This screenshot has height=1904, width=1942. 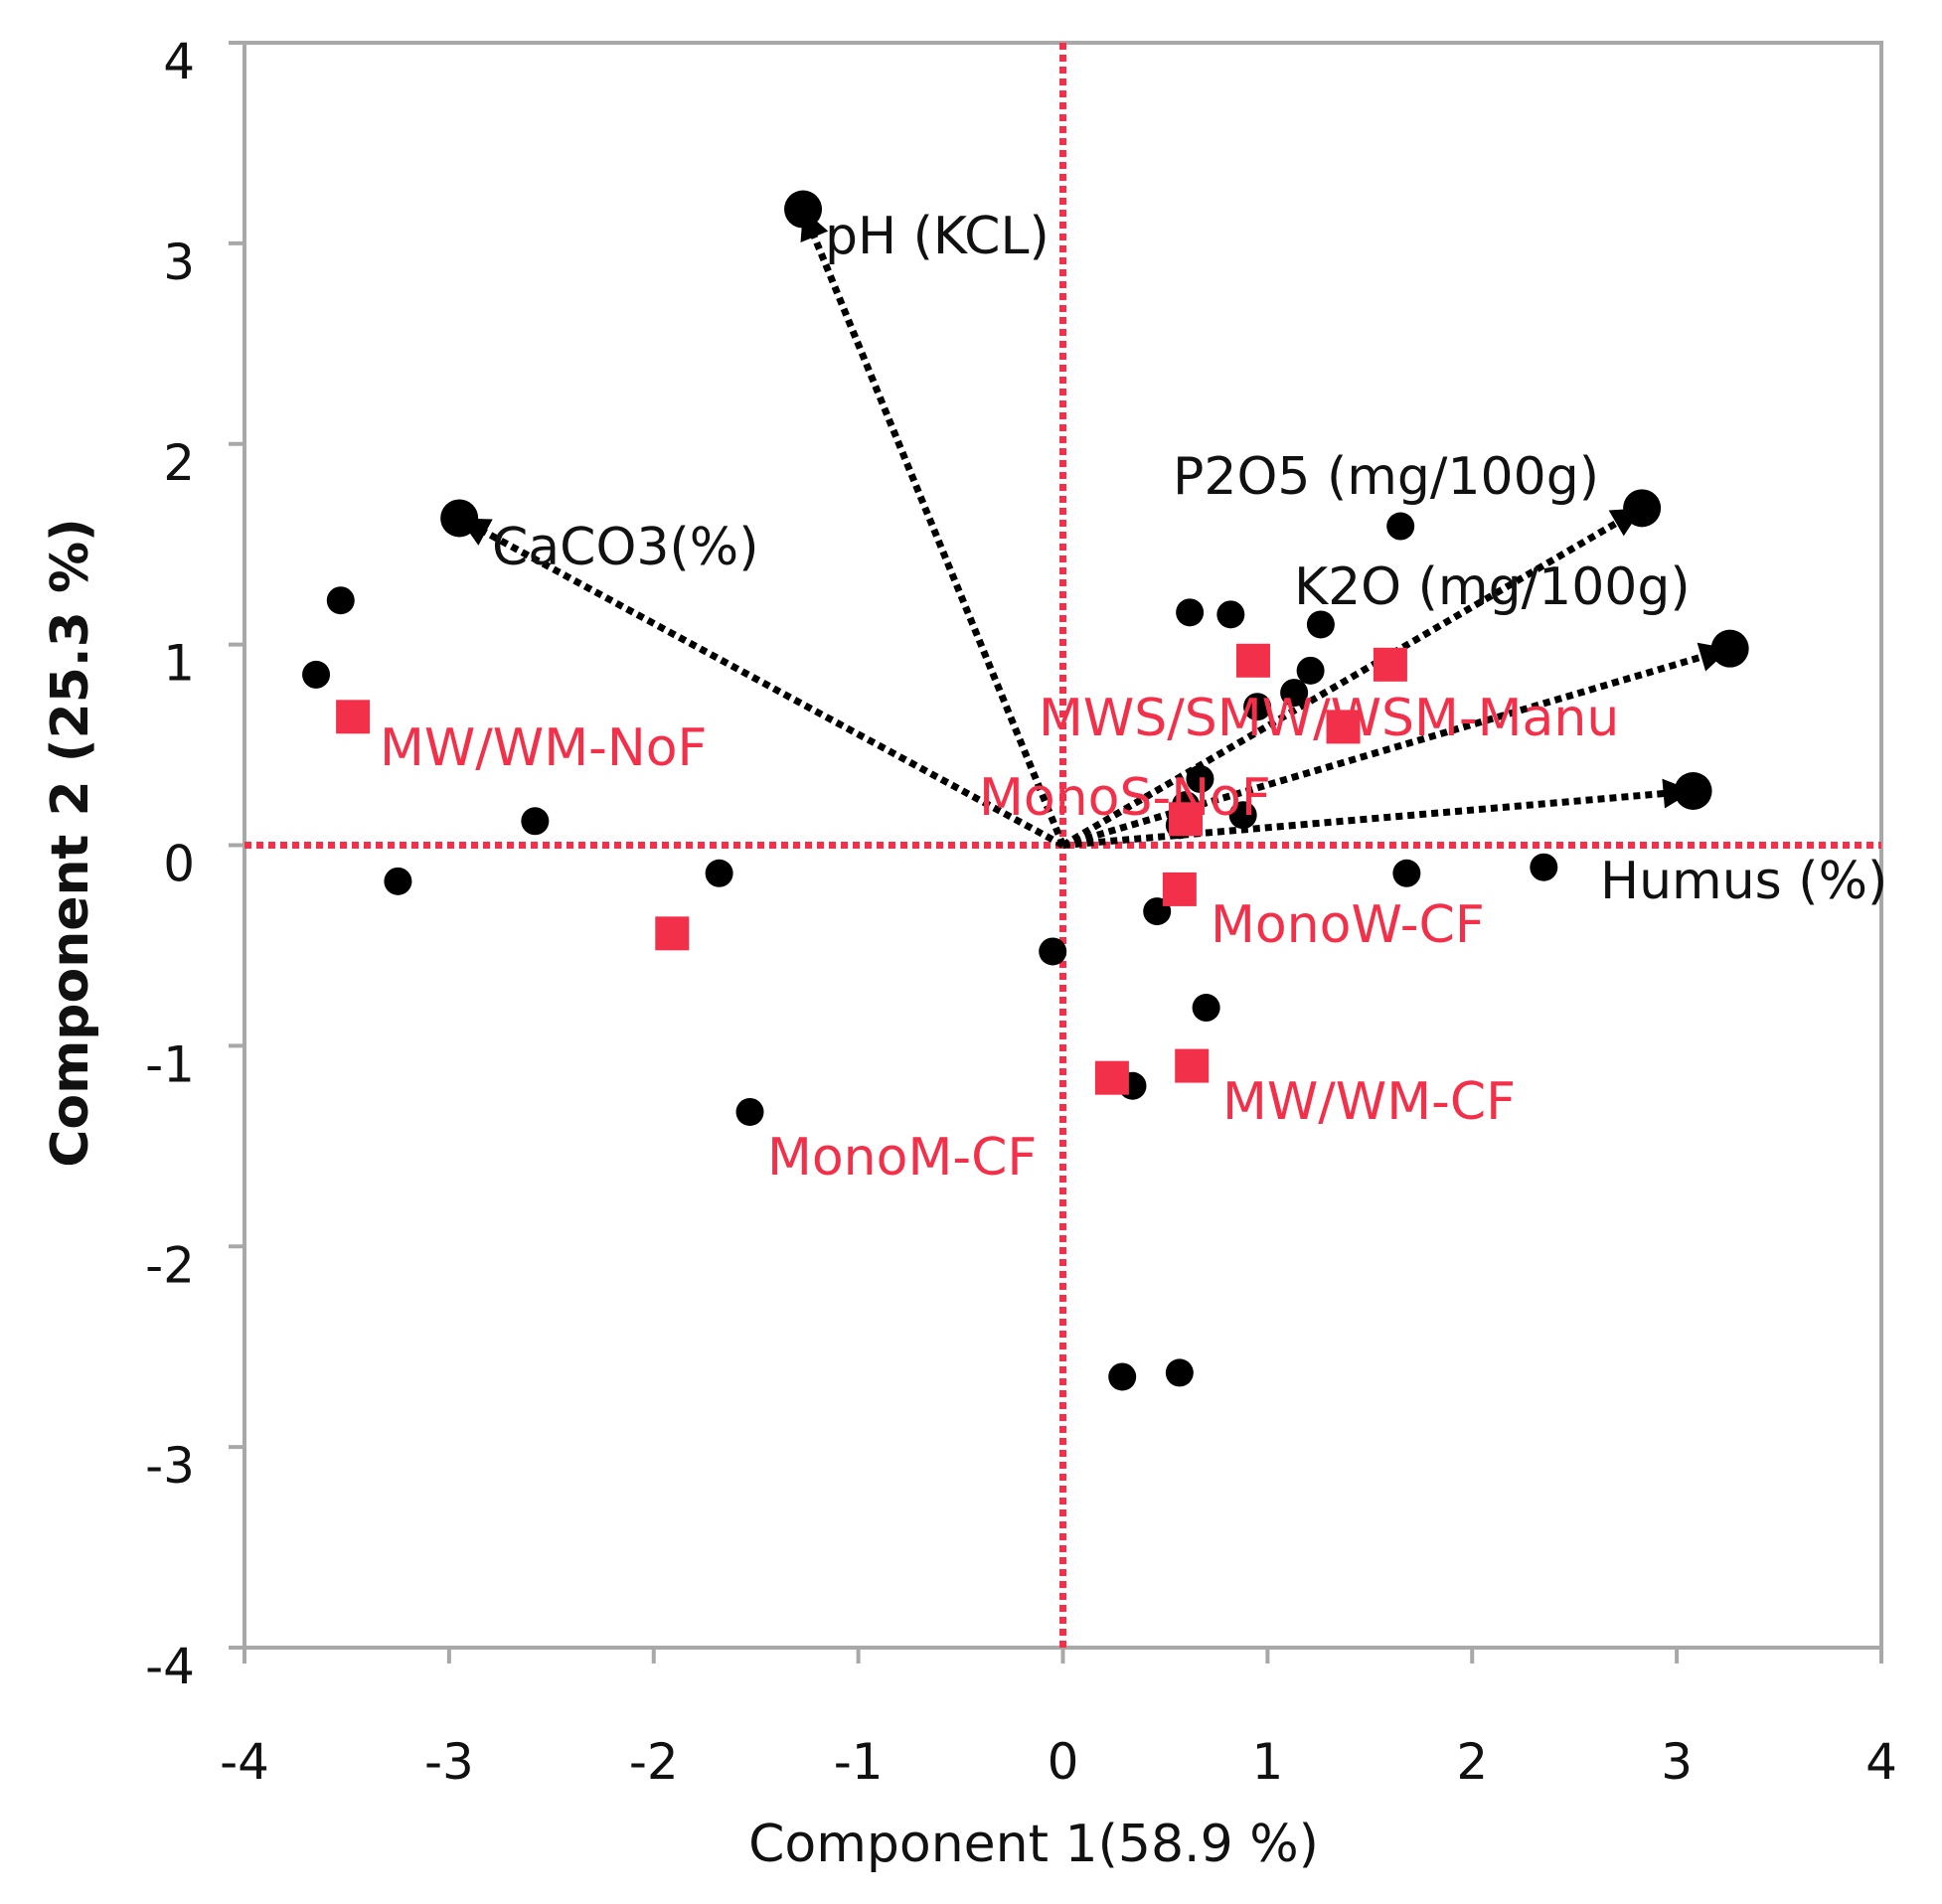 I want to click on x-tick-label: 3, so click(x=1677, y=1762).